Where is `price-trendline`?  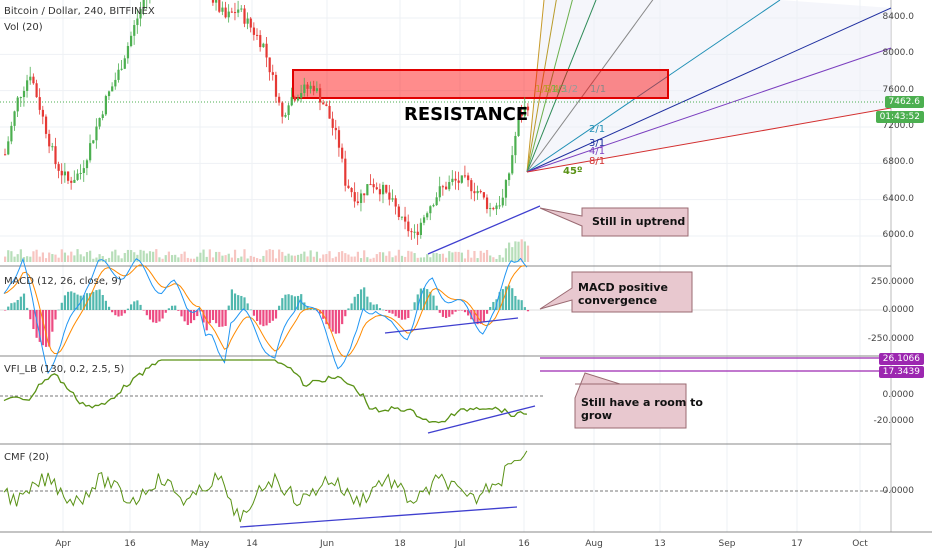 price-trendline is located at coordinates (484, 230).